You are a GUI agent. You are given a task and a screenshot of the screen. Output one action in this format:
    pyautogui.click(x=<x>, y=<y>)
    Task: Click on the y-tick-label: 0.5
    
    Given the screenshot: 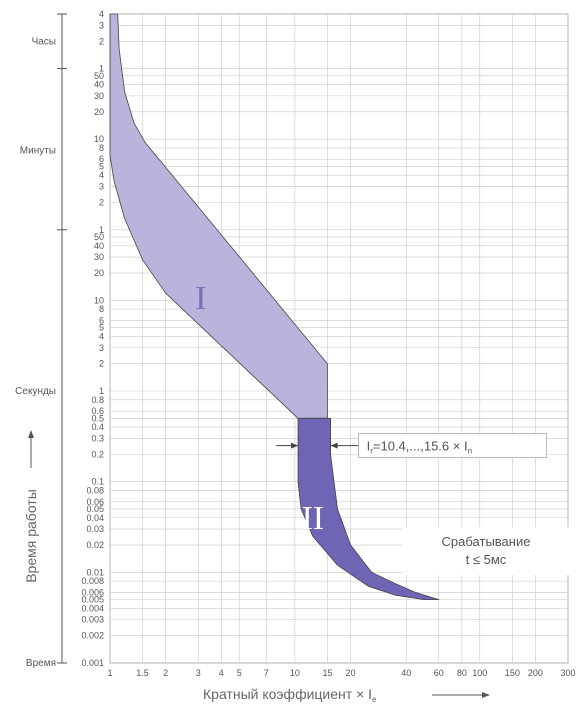 What is the action you would take?
    pyautogui.click(x=97, y=418)
    